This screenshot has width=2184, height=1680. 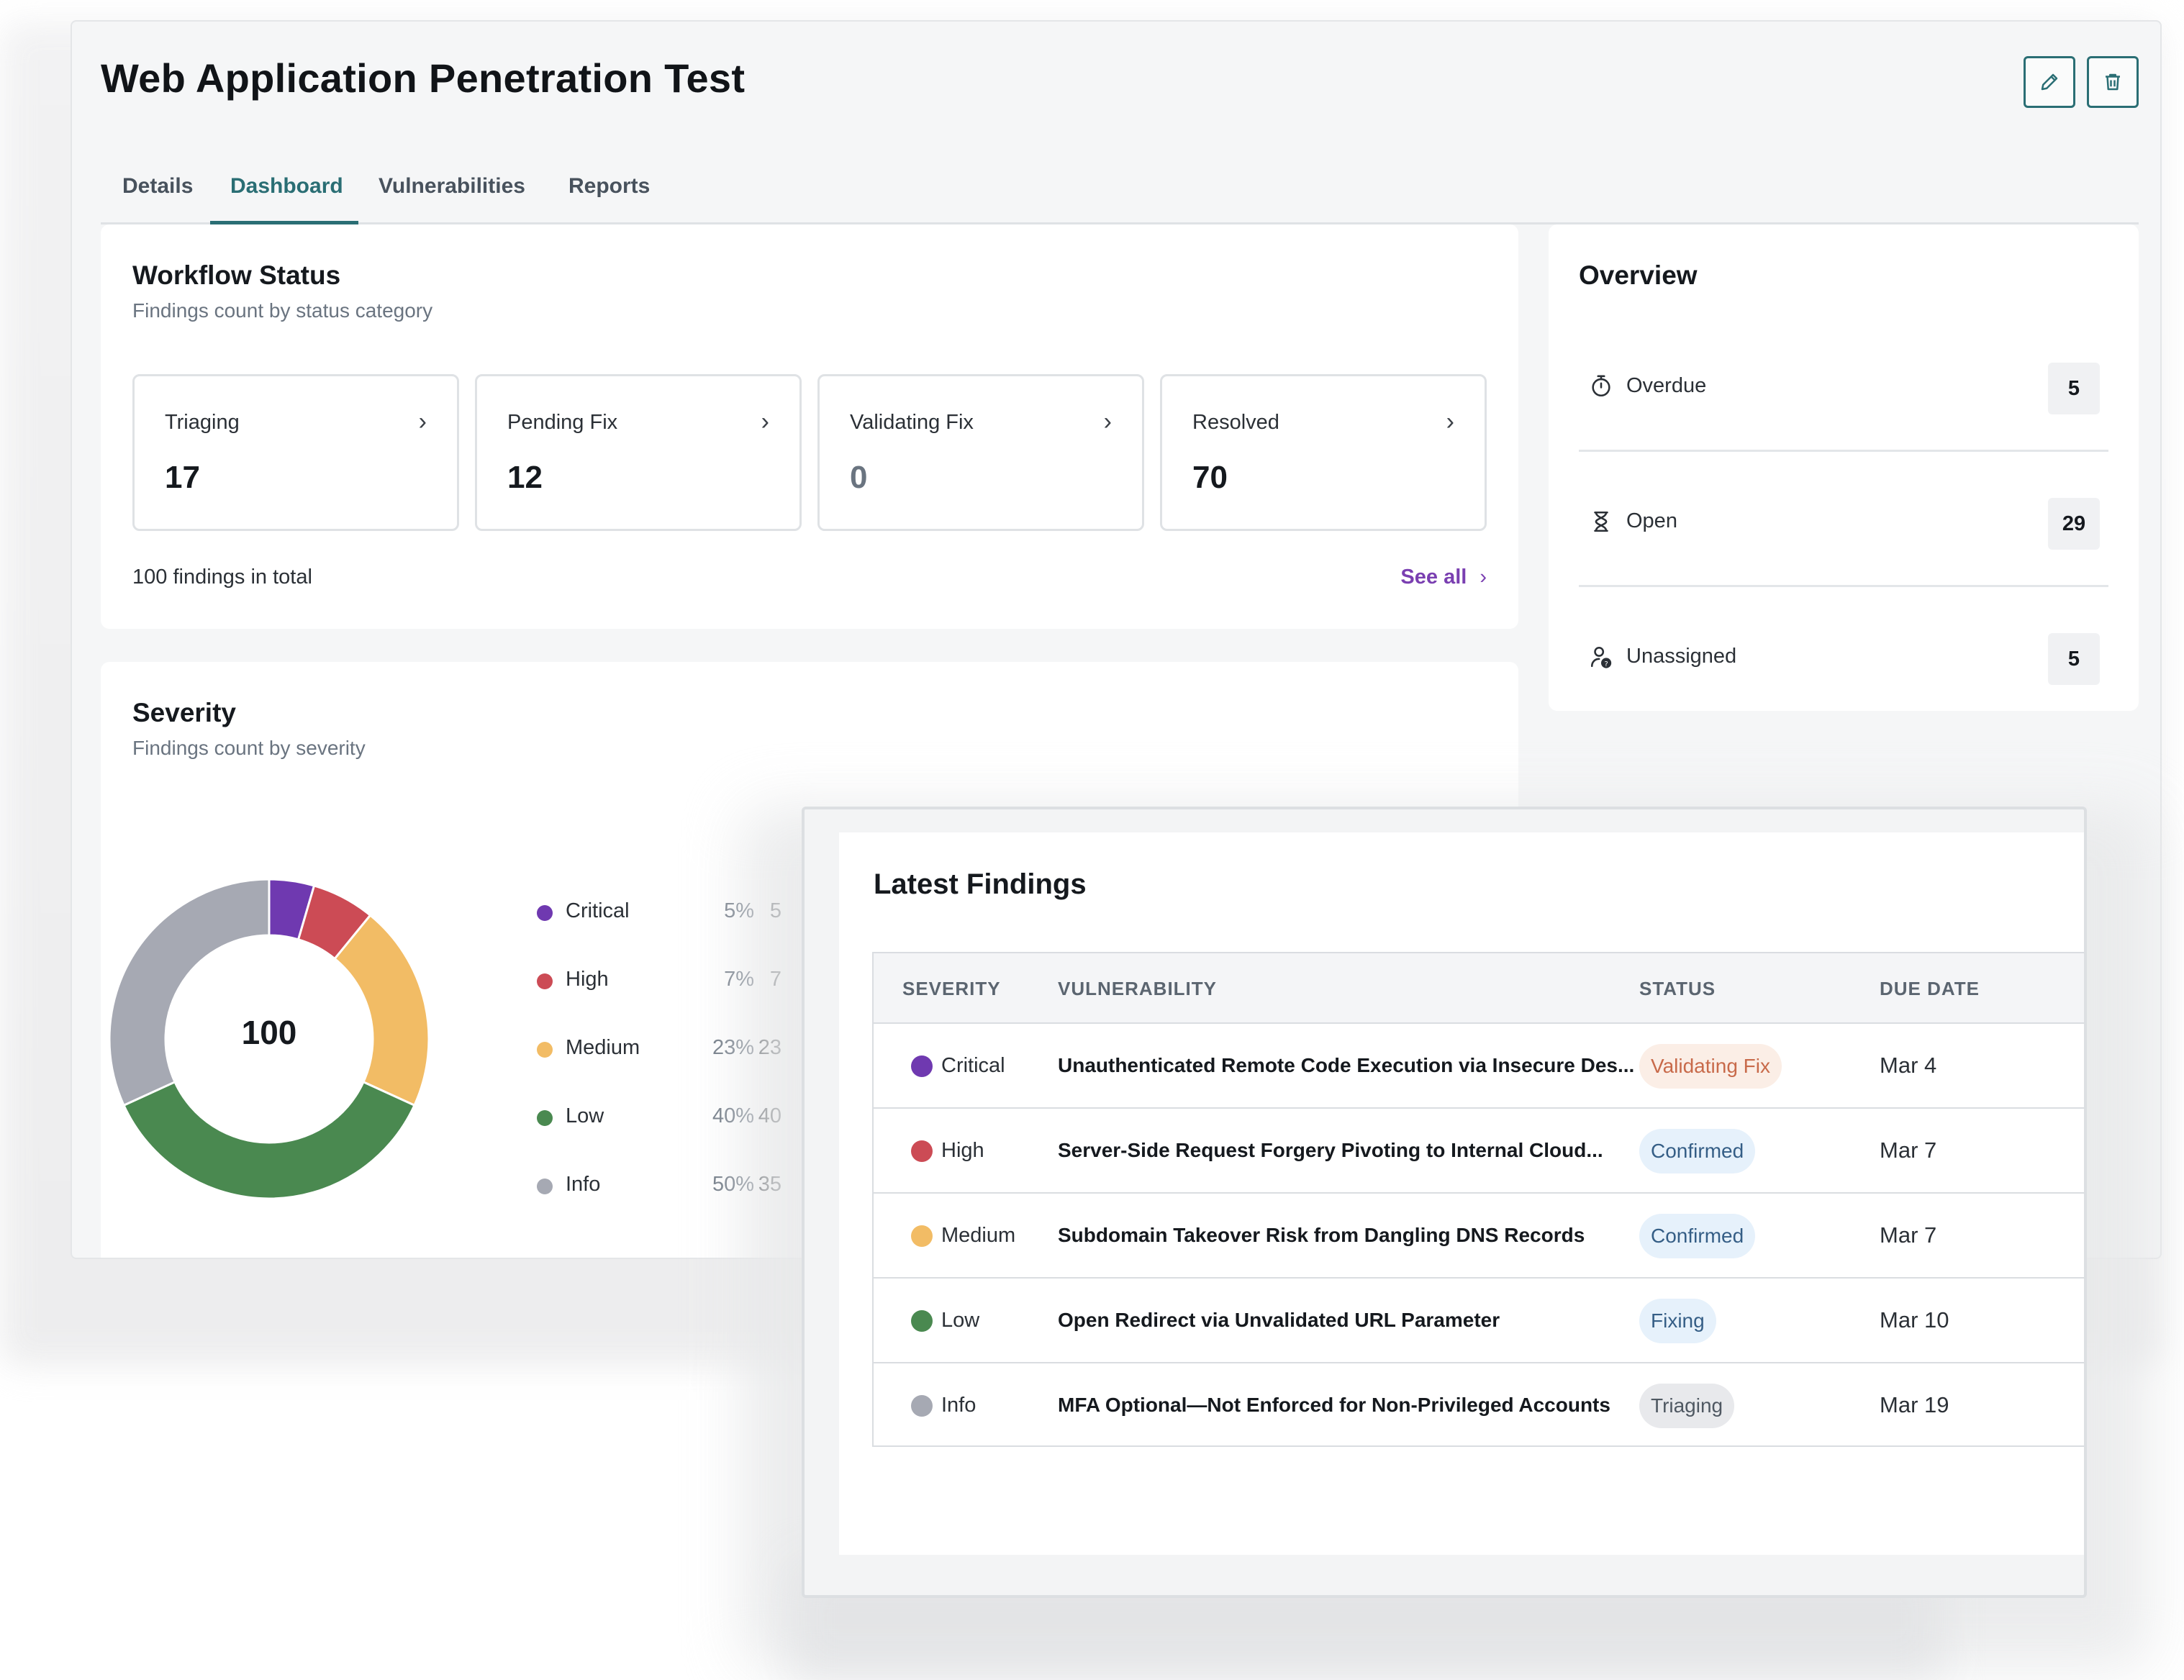 I want to click on page-title: Web Application Penetration Test, so click(x=423, y=78).